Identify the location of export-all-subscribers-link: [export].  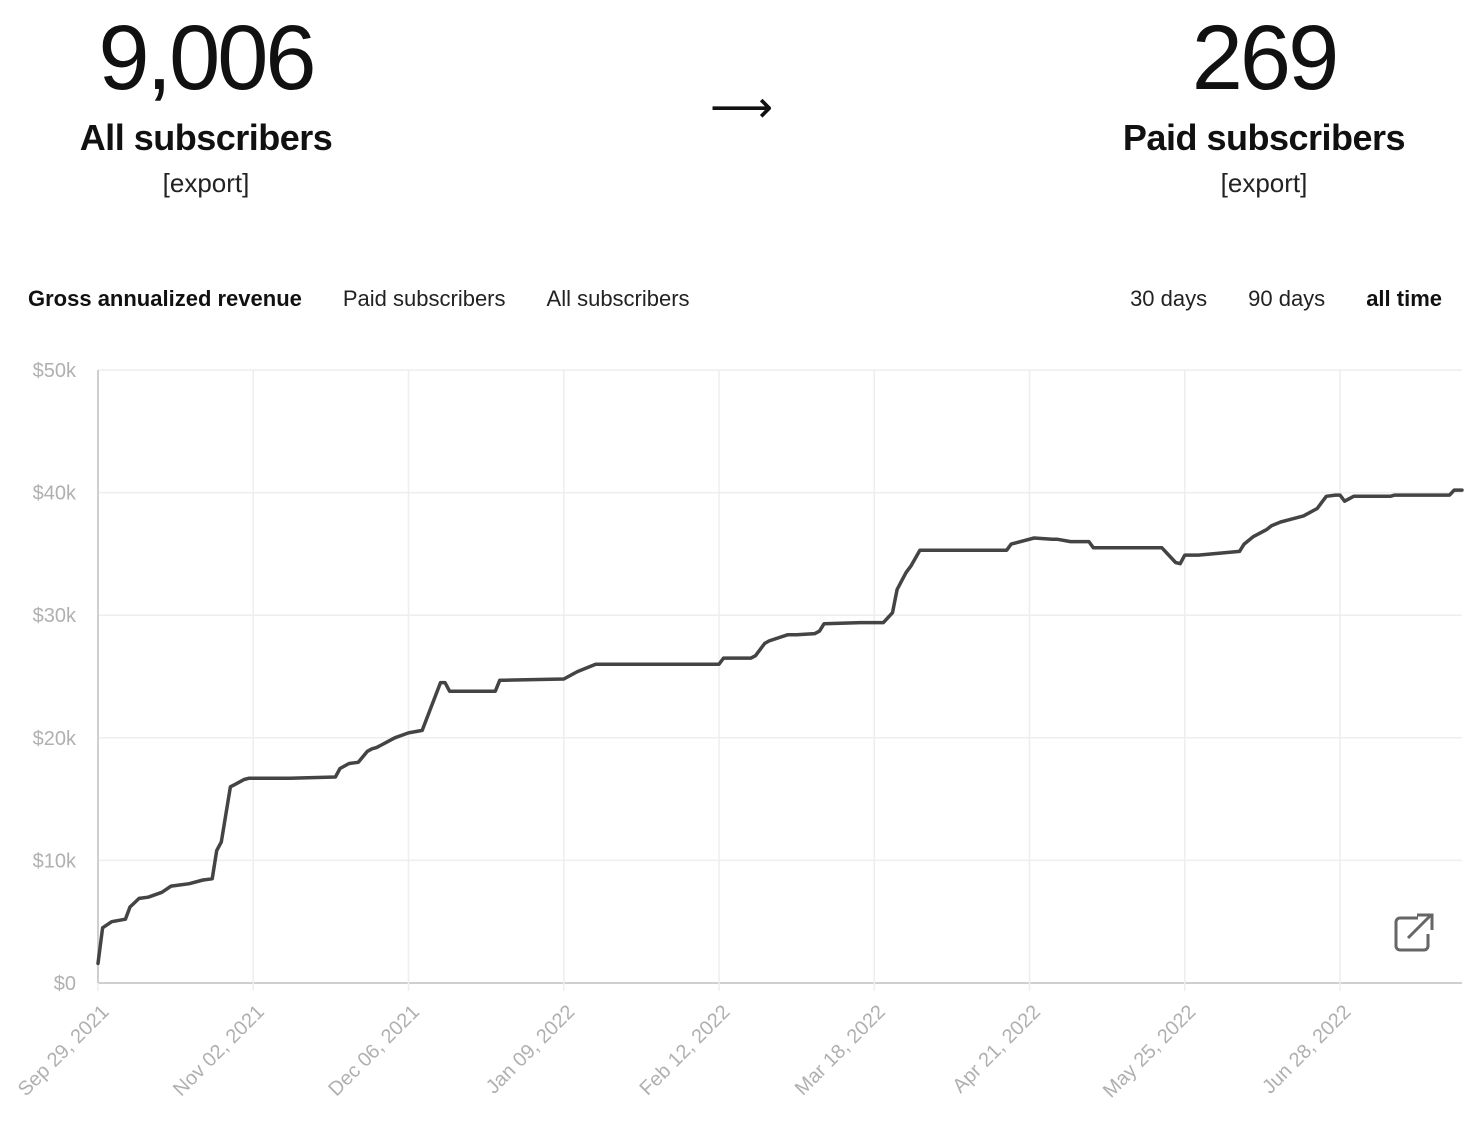
(206, 182).